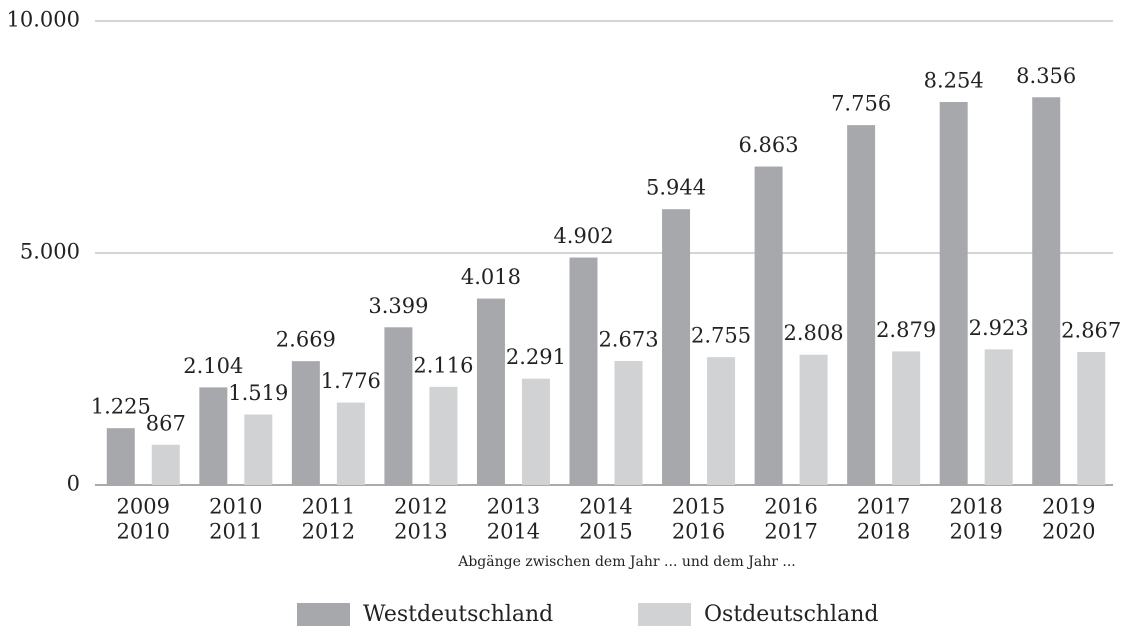  I want to click on value-label: 2.673, so click(628, 339).